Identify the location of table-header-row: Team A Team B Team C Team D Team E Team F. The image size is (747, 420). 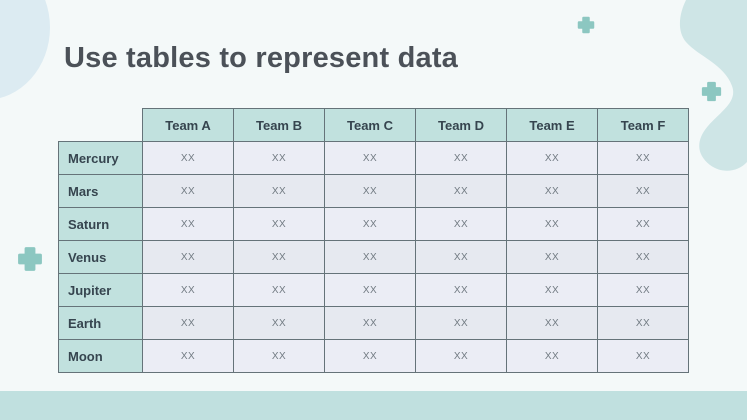
(374, 125).